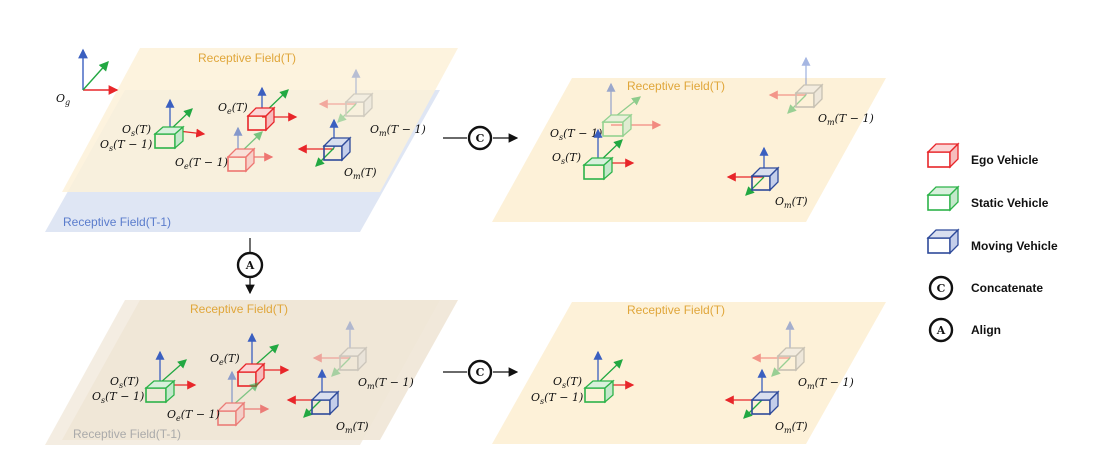 Image resolution: width=1100 pixels, height=471 pixels. What do you see at coordinates (1014, 246) in the screenshot?
I see `legend-moving-label: Moving Vehicle` at bounding box center [1014, 246].